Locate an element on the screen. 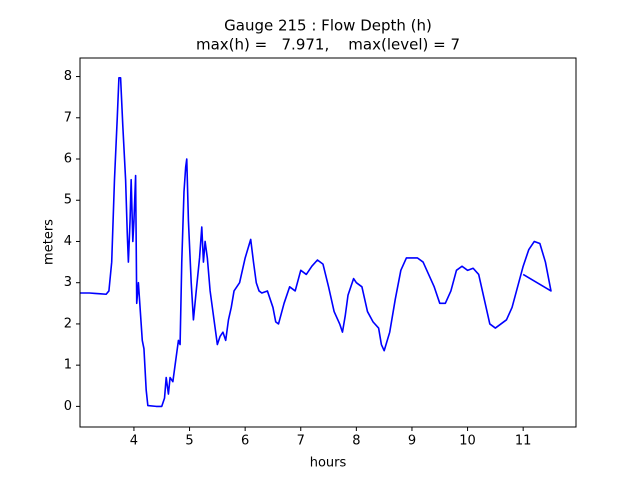  y-axis-label: meters is located at coordinates (49, 242).